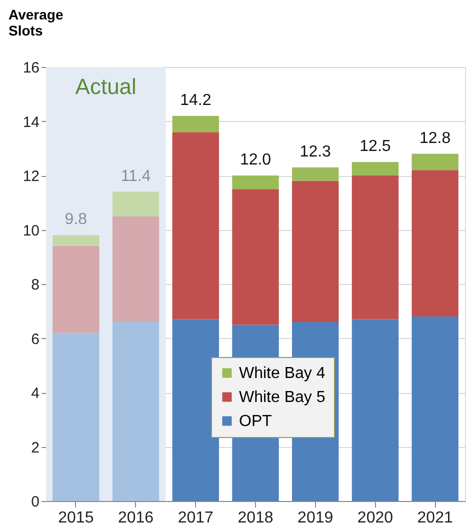 The image size is (473, 530). What do you see at coordinates (31, 176) in the screenshot?
I see `y-tick-label: 12` at bounding box center [31, 176].